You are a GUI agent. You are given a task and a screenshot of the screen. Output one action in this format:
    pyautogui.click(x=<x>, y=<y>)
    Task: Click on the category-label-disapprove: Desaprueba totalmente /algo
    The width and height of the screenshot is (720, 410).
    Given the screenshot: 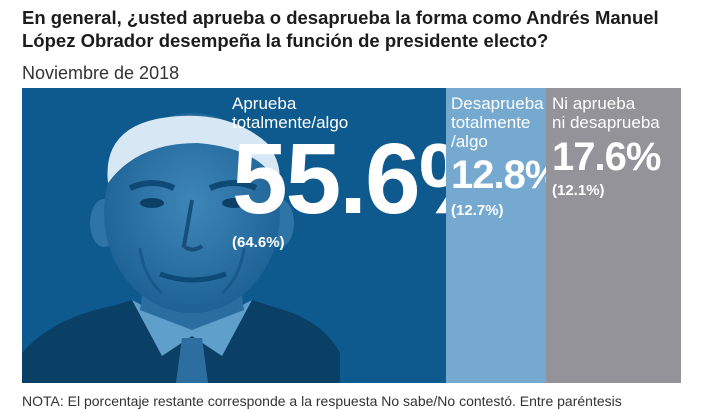 What is the action you would take?
    pyautogui.click(x=497, y=122)
    